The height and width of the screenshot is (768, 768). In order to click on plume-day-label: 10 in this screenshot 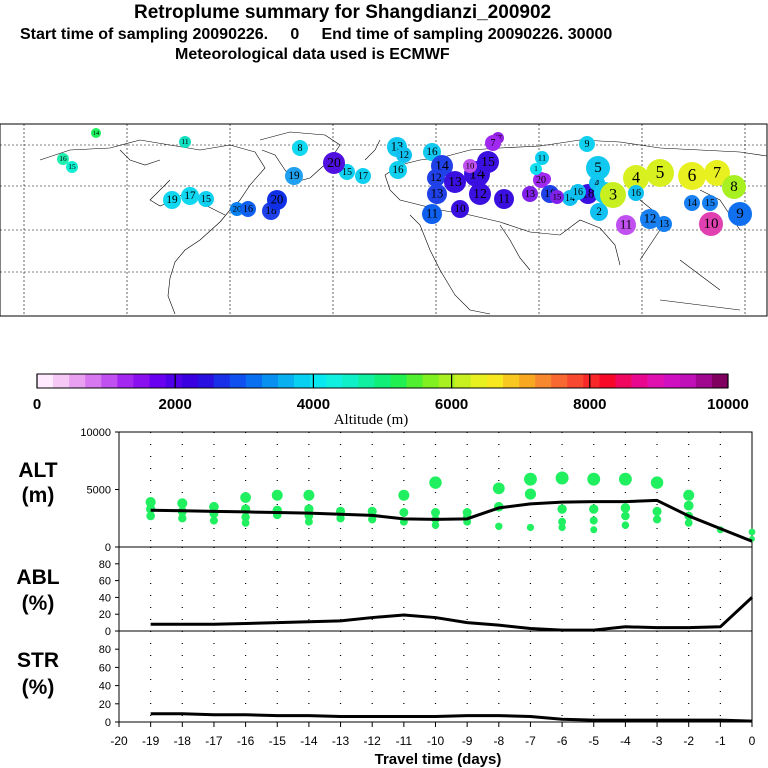, I will do `click(460, 209)`.